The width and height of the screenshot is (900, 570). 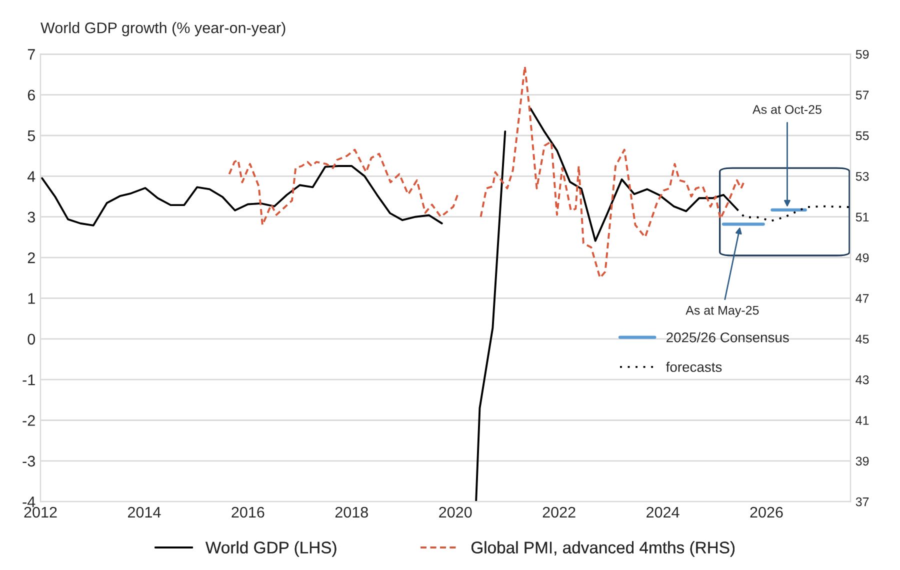 I want to click on x-tick-label: 2026, so click(x=766, y=512).